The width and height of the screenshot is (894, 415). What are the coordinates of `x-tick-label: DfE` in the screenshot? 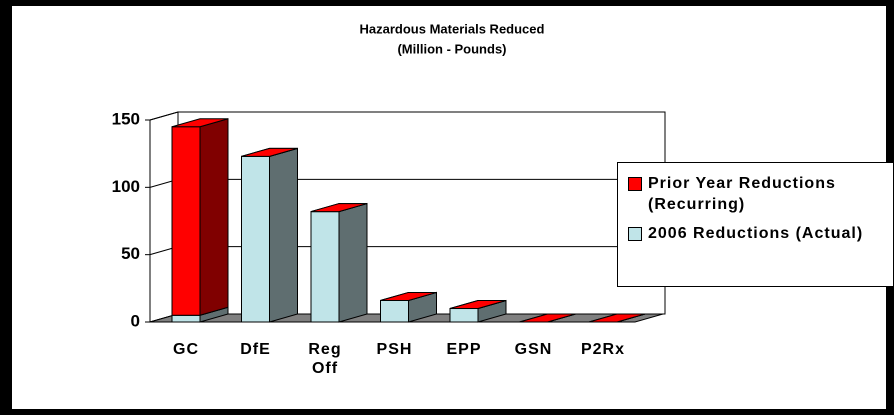 It's located at (255, 349).